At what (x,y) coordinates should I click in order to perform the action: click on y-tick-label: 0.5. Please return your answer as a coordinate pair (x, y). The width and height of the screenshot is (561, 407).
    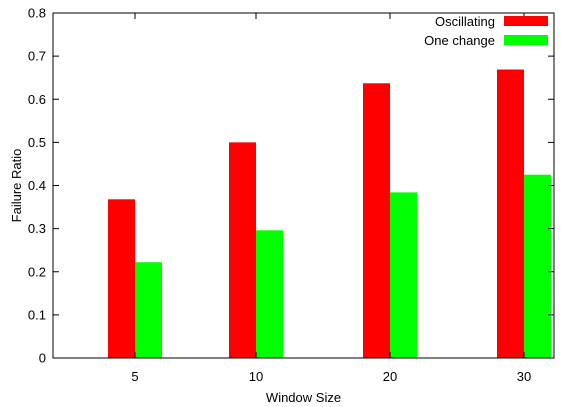
    Looking at the image, I should click on (37, 142).